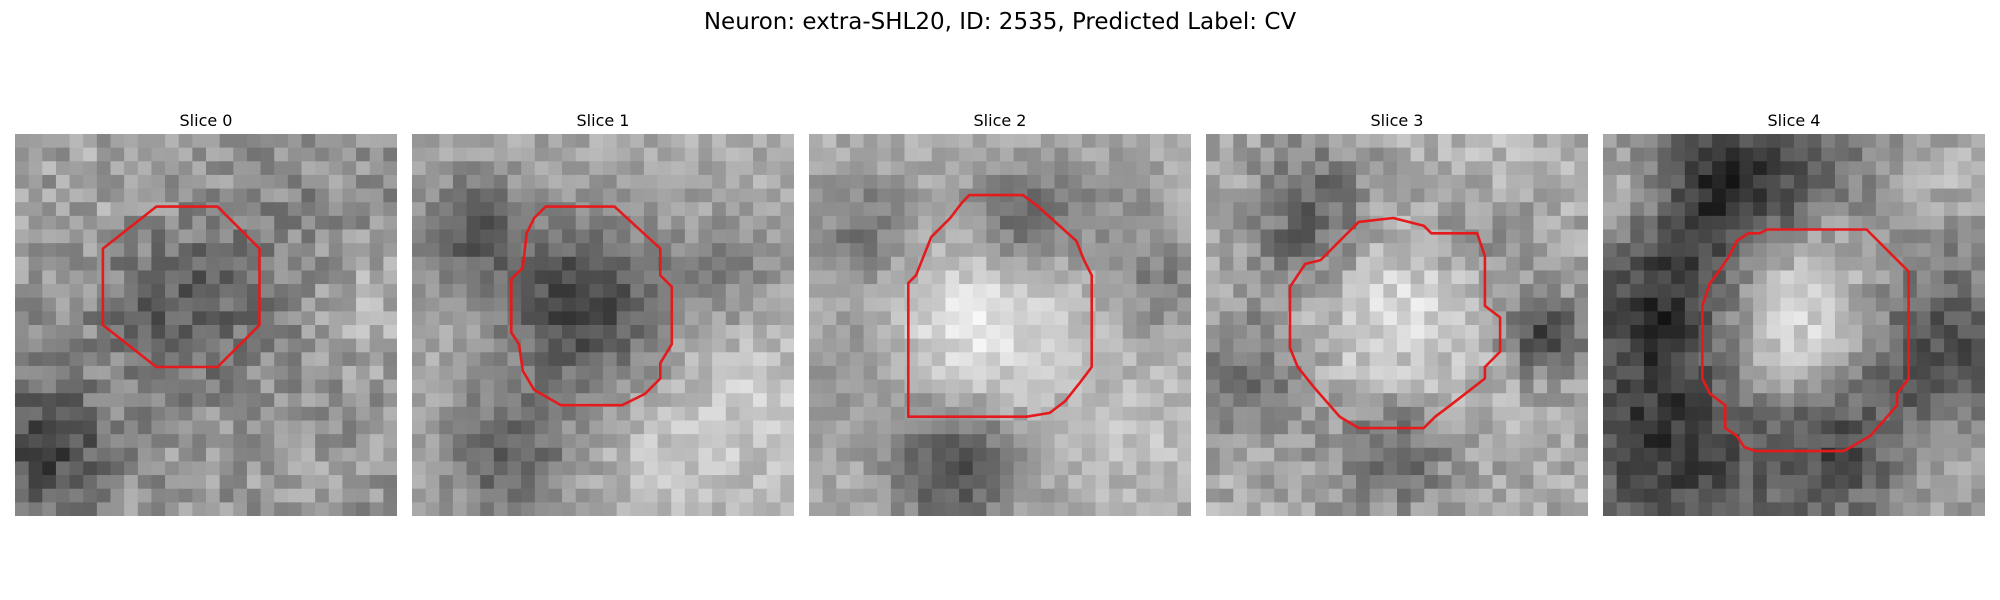  I want to click on slice-title-3: Slice 3, so click(1397, 120).